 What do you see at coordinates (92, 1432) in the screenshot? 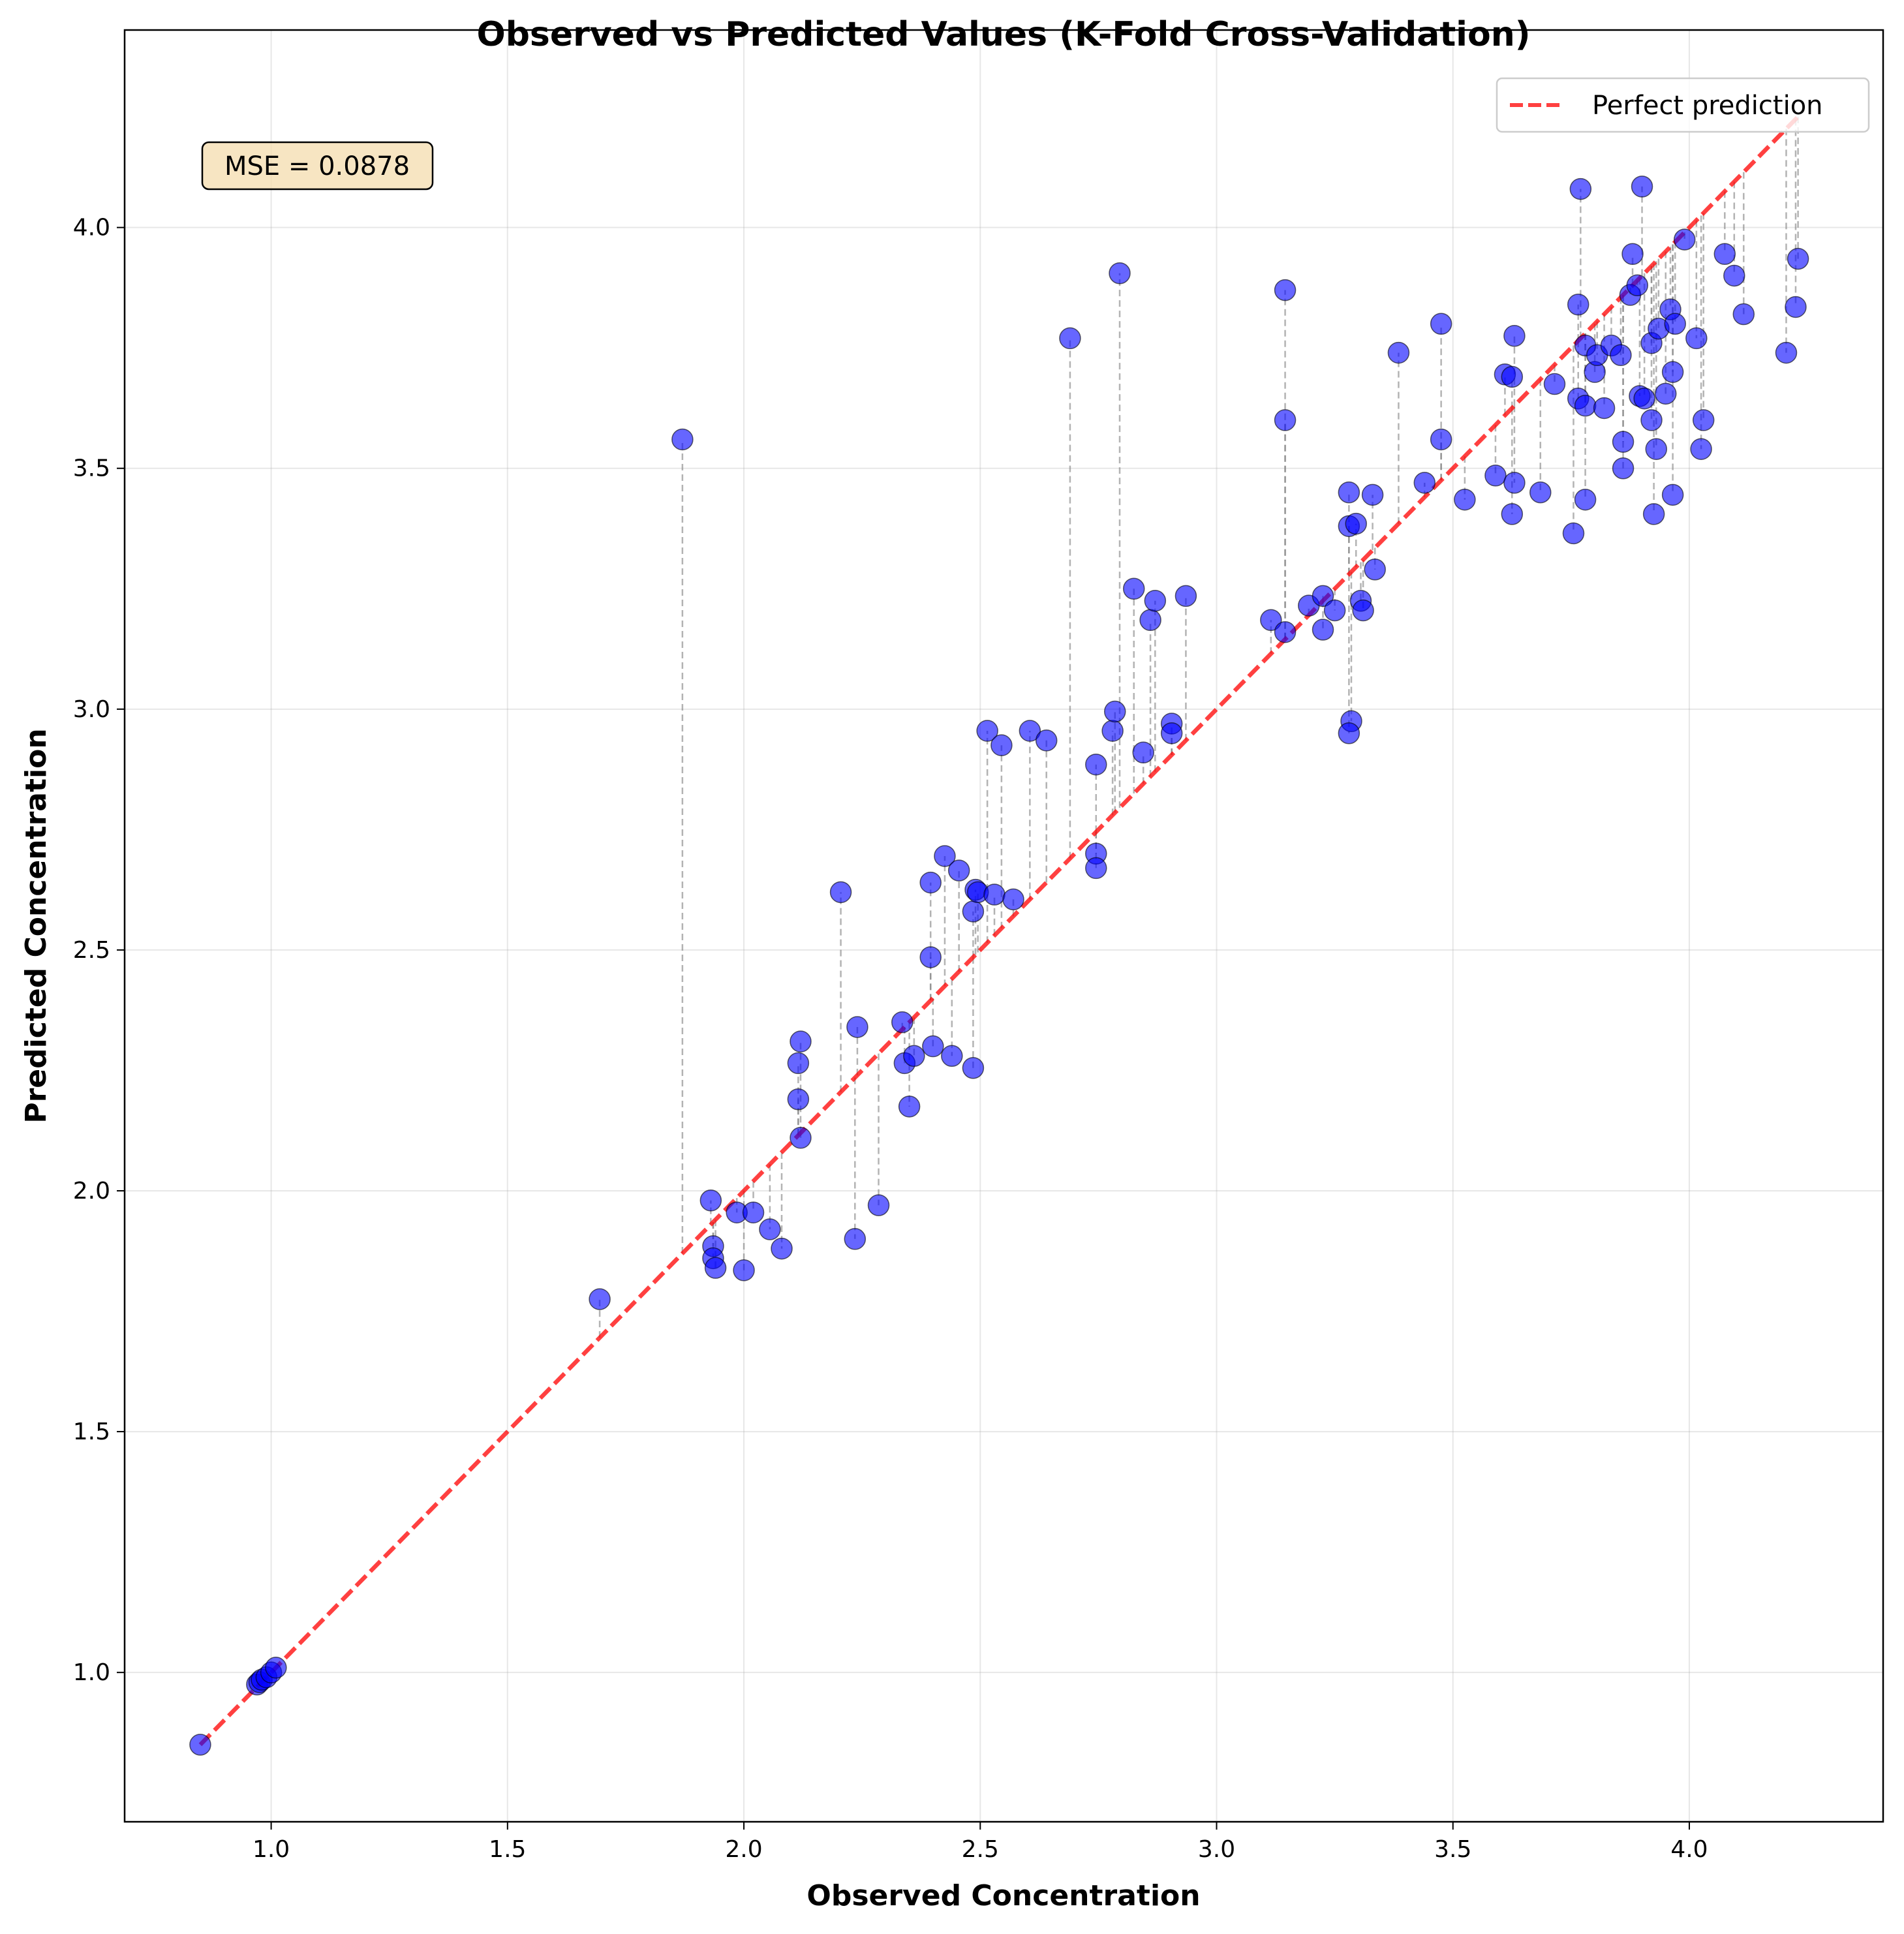
I see `y-tick-label: 1.5` at bounding box center [92, 1432].